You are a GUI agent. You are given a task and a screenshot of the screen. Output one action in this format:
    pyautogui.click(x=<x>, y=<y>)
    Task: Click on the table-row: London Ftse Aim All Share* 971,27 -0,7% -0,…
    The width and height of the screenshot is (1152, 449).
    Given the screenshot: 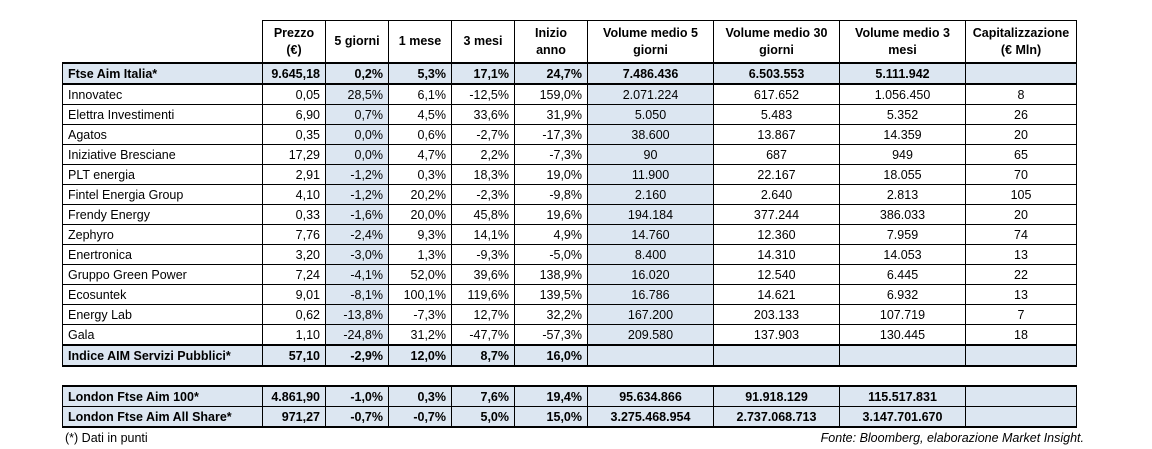 What is the action you would take?
    pyautogui.click(x=569, y=417)
    